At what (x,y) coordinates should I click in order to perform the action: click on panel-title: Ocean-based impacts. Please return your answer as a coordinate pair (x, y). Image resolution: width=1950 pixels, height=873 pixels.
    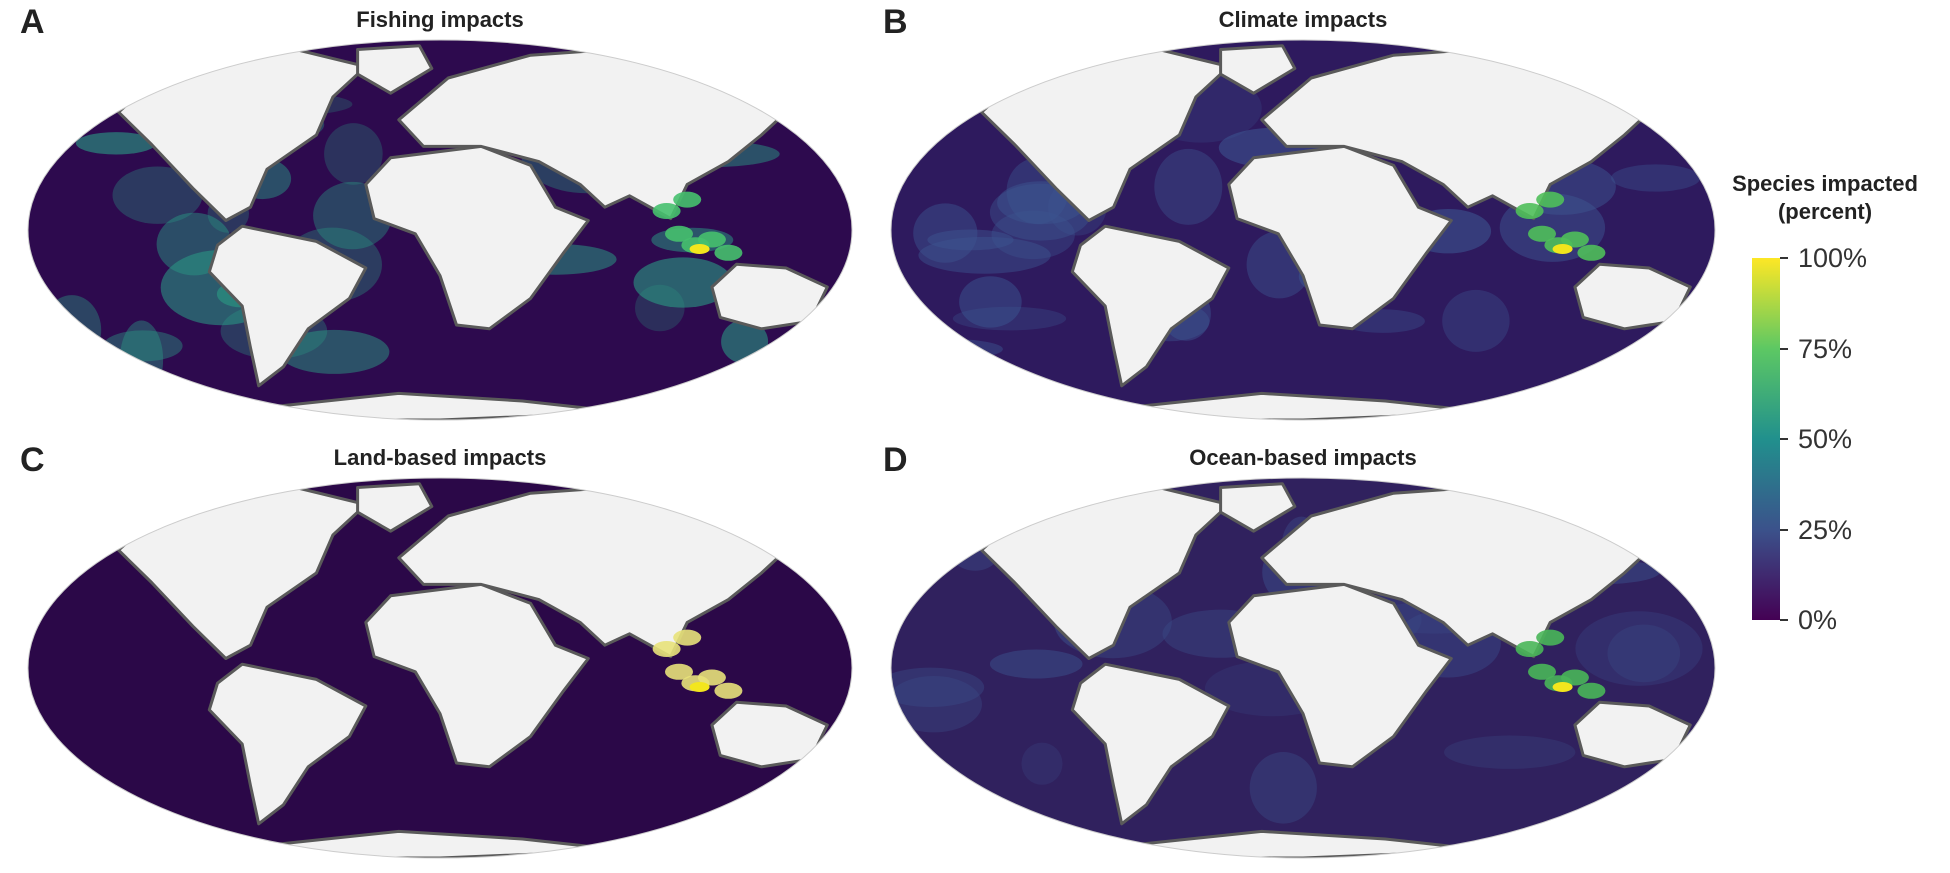
    Looking at the image, I should click on (1303, 457).